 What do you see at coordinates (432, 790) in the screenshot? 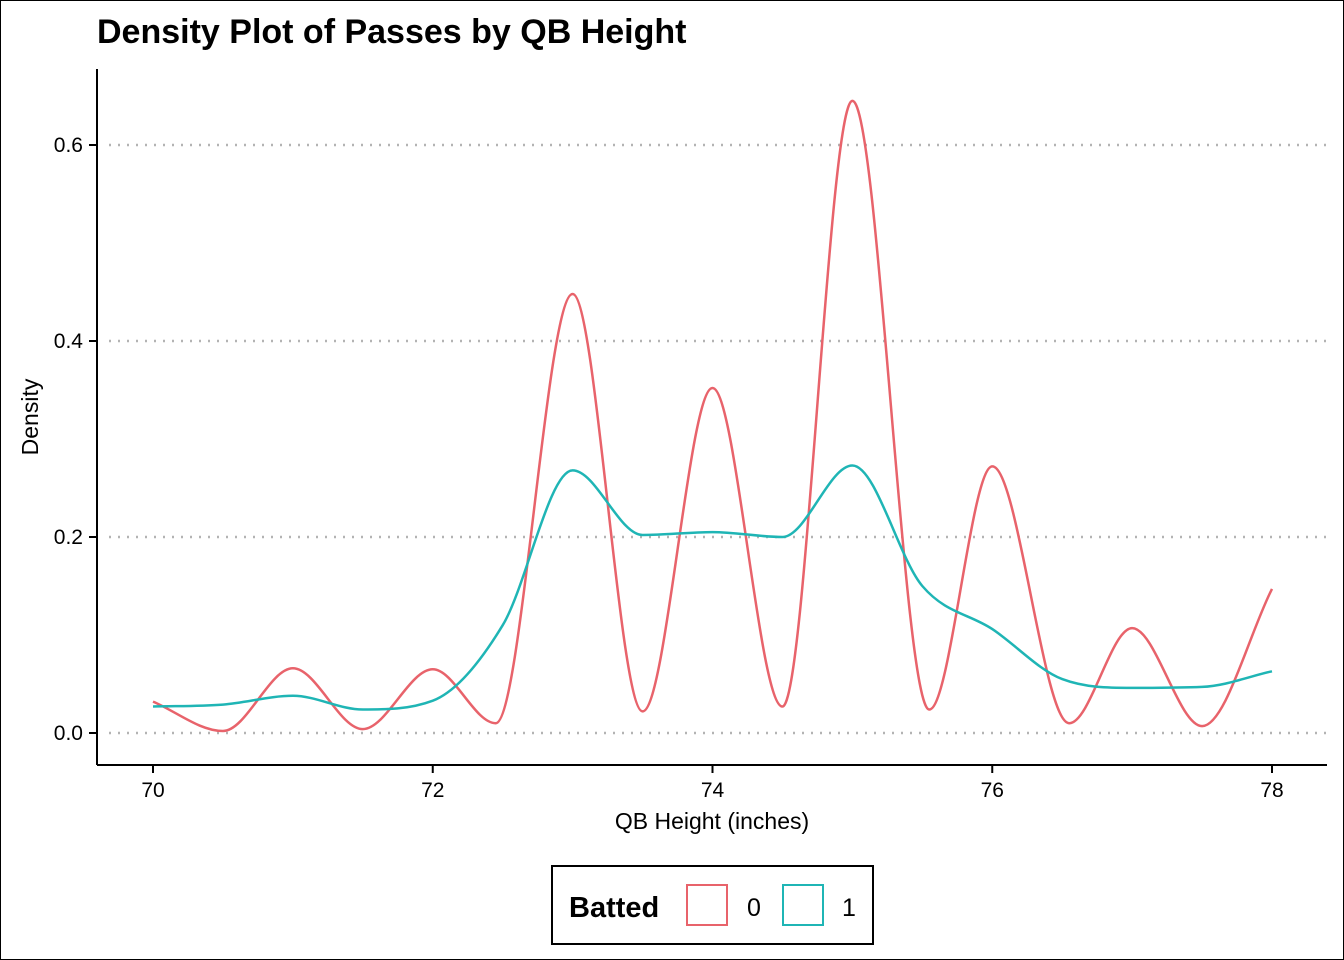
I see `x-tick-label-1: 72` at bounding box center [432, 790].